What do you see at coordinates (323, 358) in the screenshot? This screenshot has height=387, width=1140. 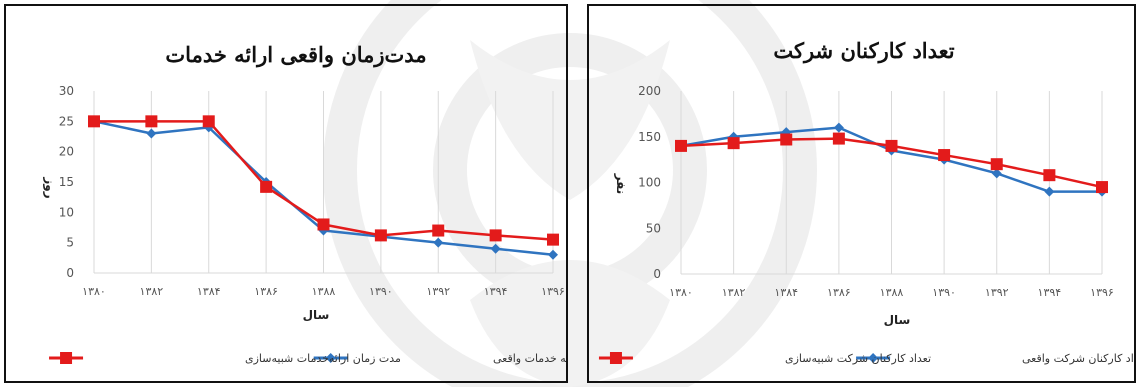 I see `legend-label: مدت زمان ارائه‌خدمات شبیه‌سازی` at bounding box center [323, 358].